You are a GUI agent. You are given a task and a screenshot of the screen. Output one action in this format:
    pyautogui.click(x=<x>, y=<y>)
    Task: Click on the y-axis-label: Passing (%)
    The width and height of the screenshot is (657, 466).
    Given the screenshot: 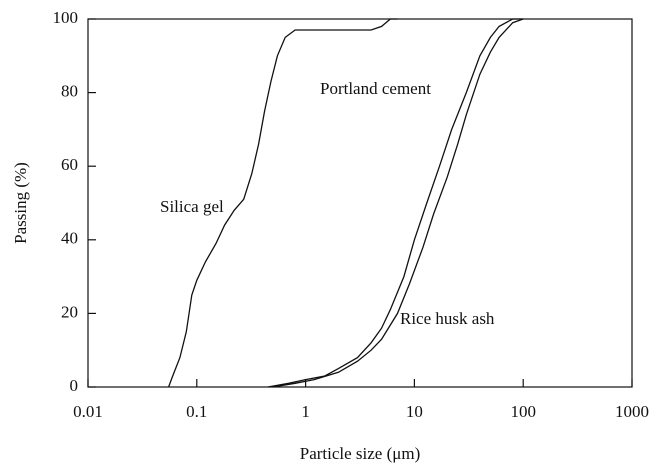 What is the action you would take?
    pyautogui.click(x=20, y=203)
    